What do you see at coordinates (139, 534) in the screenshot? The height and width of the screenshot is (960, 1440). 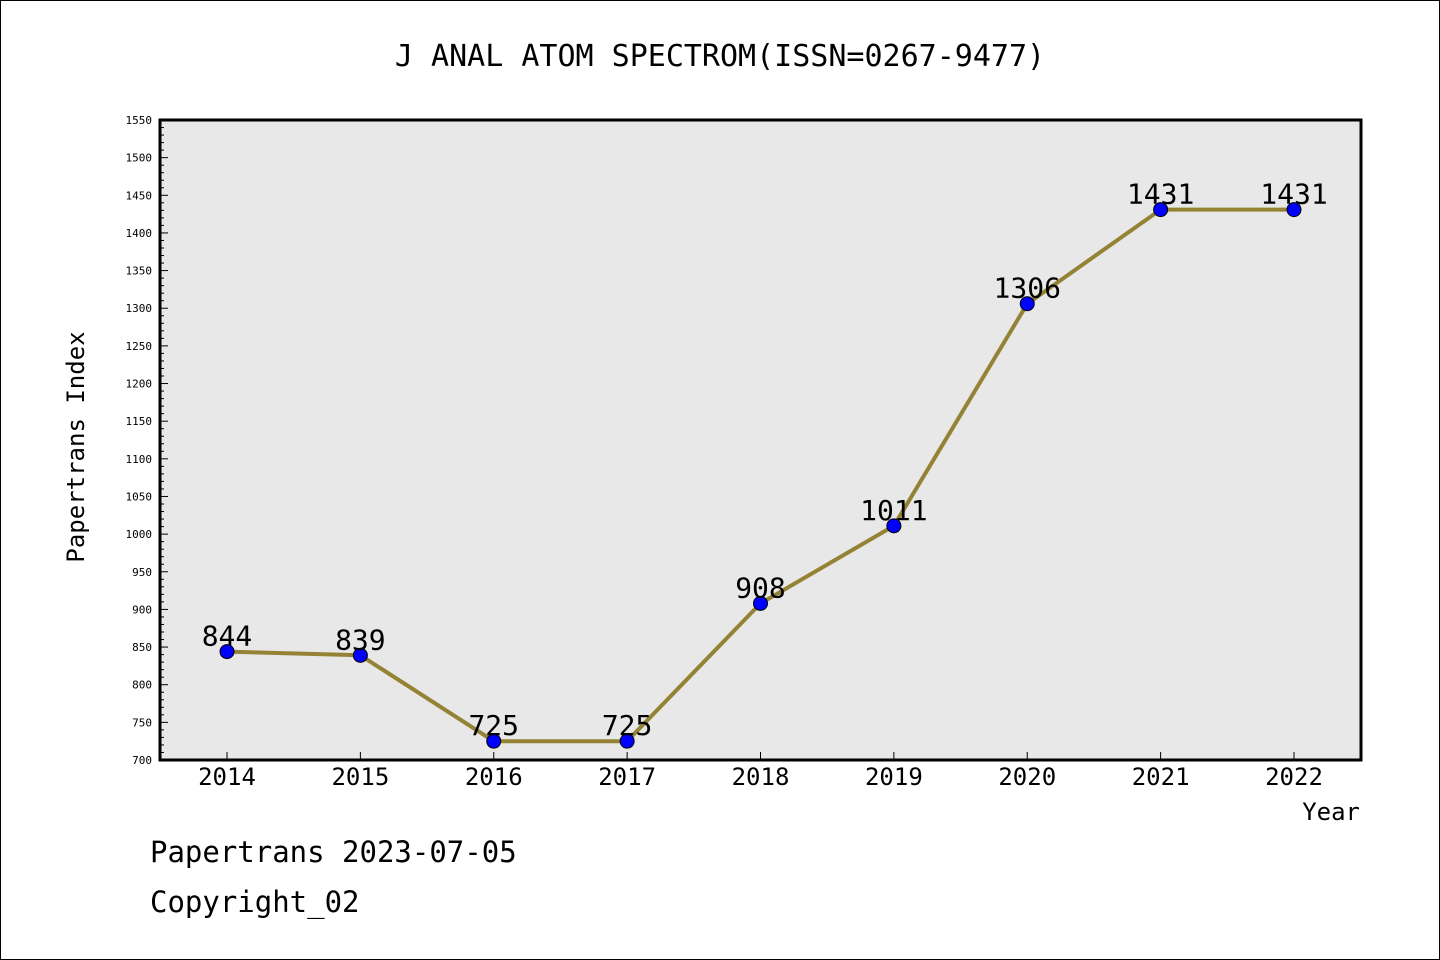 I see `y-tick-label: 1000` at bounding box center [139, 534].